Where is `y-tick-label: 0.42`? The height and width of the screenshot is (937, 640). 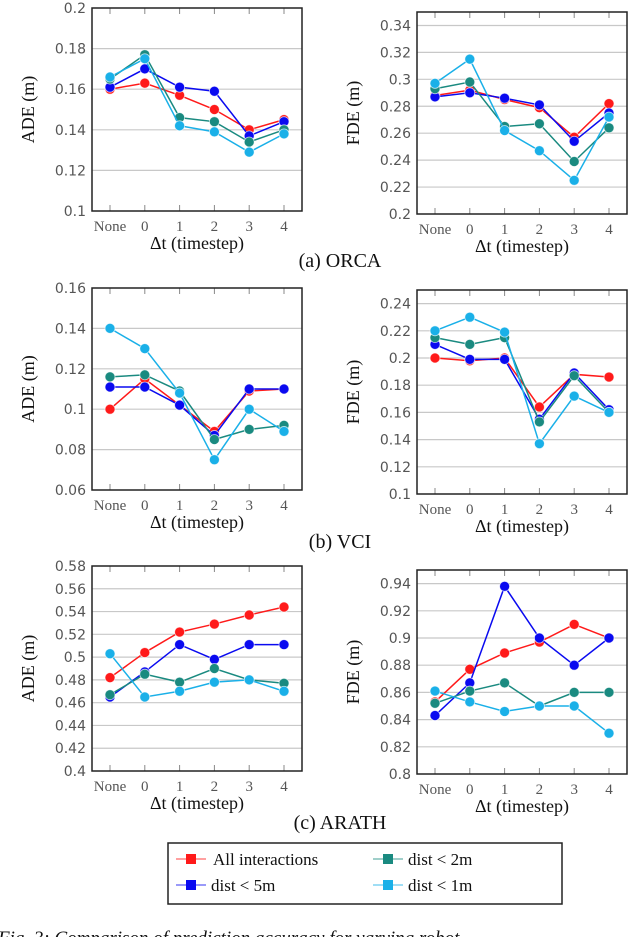 y-tick-label: 0.42 is located at coordinates (70, 749).